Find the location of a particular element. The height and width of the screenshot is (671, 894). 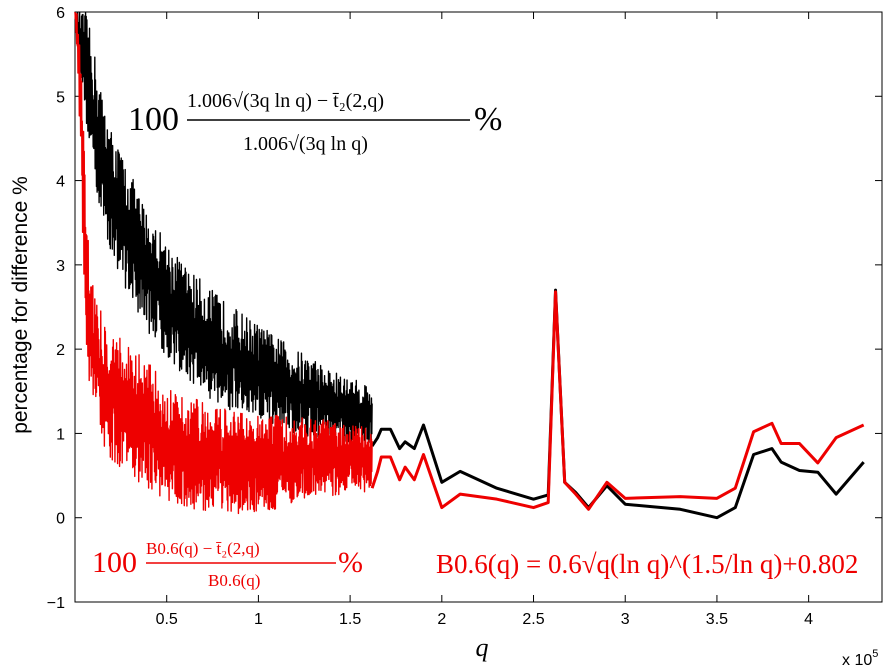

x-tick-label: 3 is located at coordinates (625, 619).